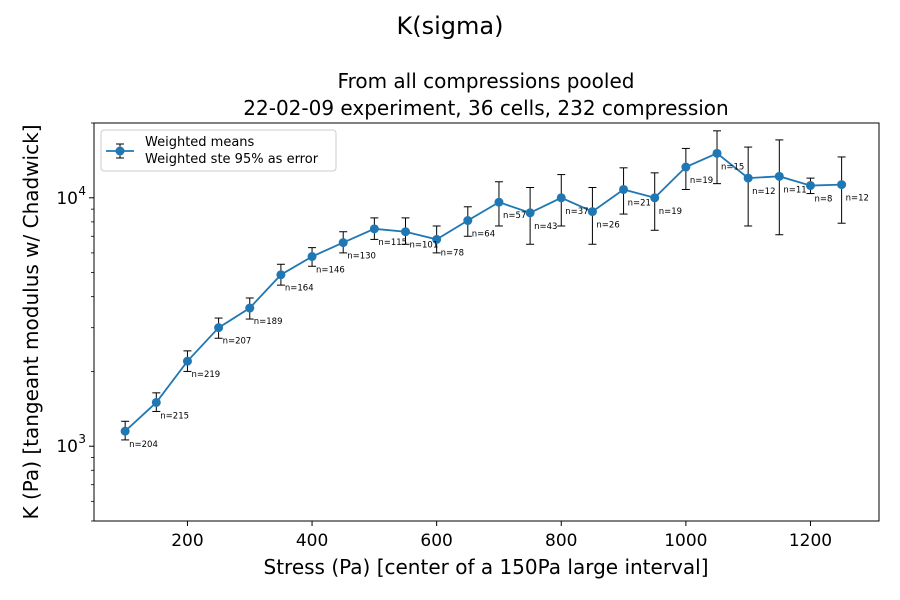 This screenshot has height=600, width=900. Describe the element at coordinates (823, 200) in the screenshot. I see `count-label: n=8` at that location.